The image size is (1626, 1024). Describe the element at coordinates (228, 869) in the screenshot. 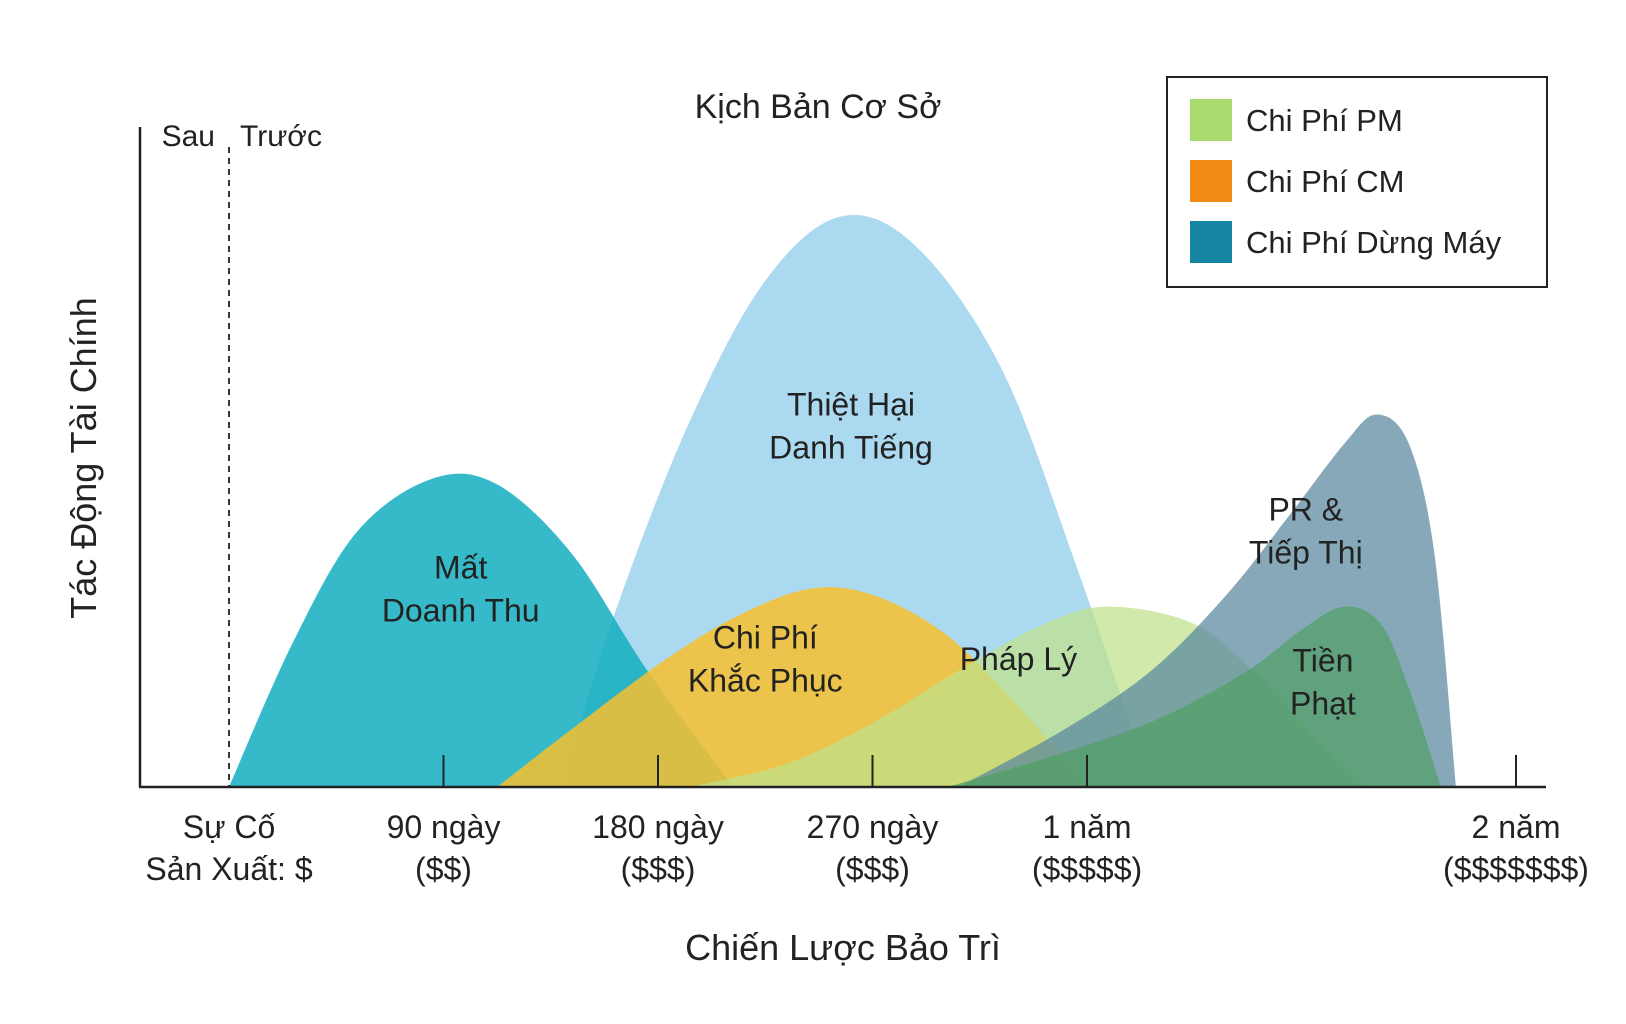

I see `tick-label-0-1: Sản Xuất: $` at that location.